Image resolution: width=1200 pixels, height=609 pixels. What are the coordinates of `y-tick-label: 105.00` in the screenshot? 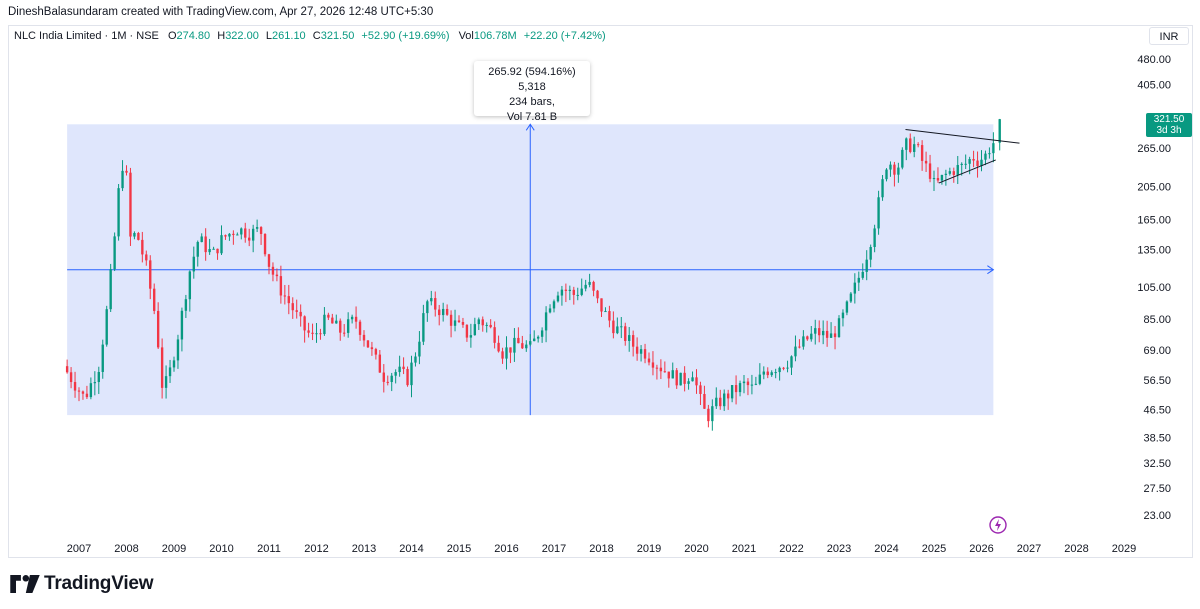 It's located at (1154, 288).